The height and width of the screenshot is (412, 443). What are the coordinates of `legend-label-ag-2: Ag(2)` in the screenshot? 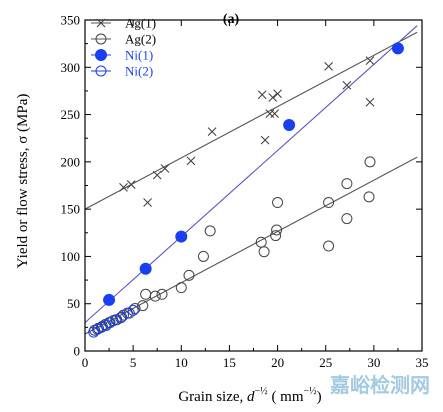 It's located at (140, 39).